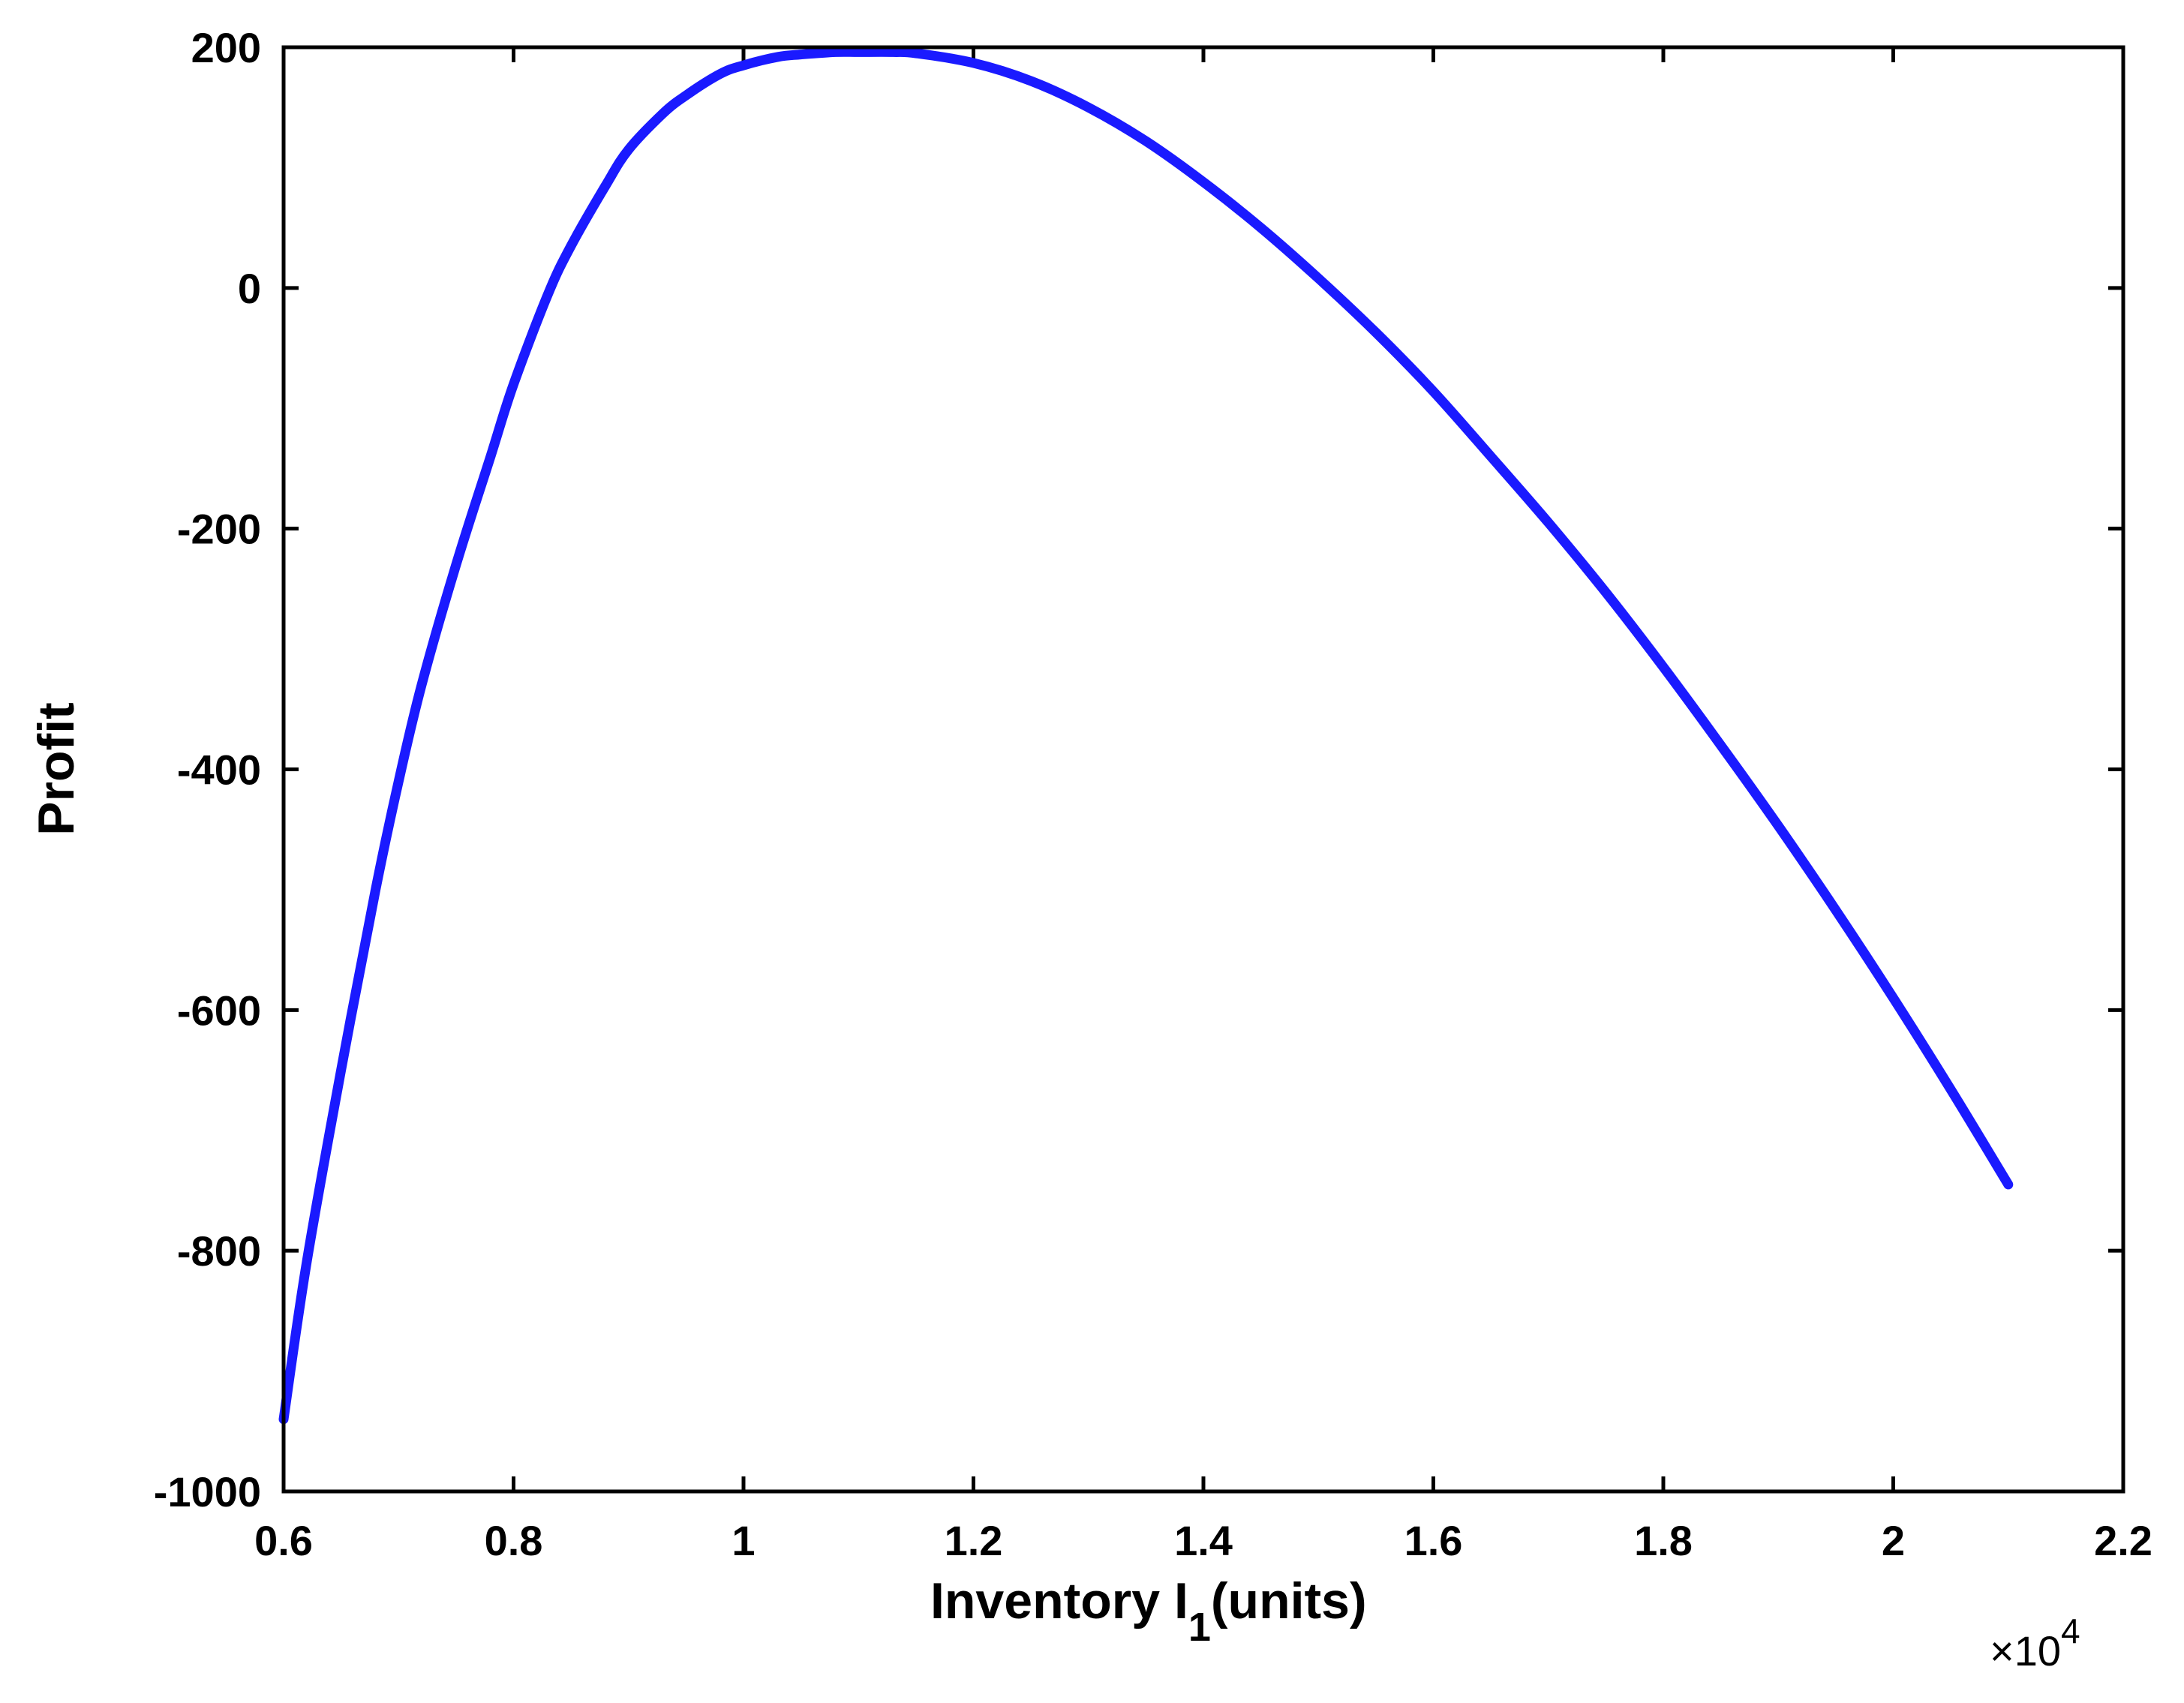  I want to click on y-tick-label: -200, so click(219, 529).